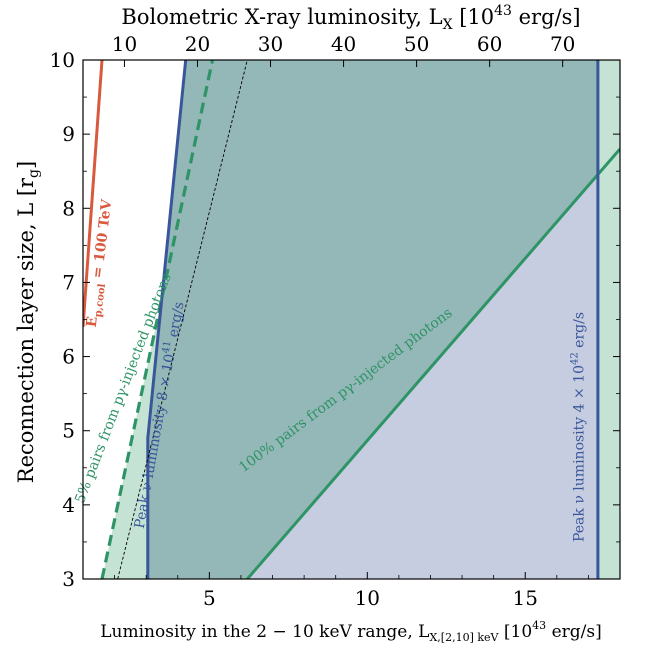  I want to click on y-tick-label: 9, so click(68, 134).